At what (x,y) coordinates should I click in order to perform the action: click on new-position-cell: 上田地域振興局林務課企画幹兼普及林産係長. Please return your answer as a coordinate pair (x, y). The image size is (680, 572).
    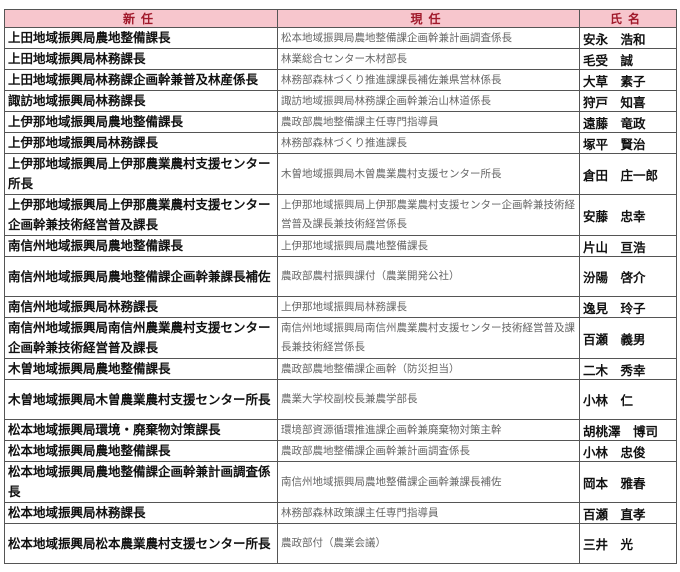
    Looking at the image, I should click on (141, 80).